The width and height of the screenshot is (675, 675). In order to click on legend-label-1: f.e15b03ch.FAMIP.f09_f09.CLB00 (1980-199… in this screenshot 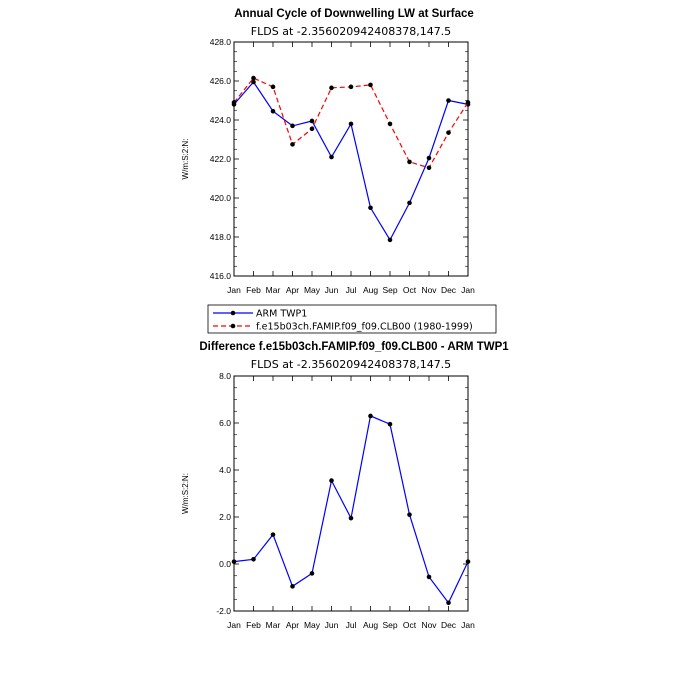, I will do `click(364, 327)`.